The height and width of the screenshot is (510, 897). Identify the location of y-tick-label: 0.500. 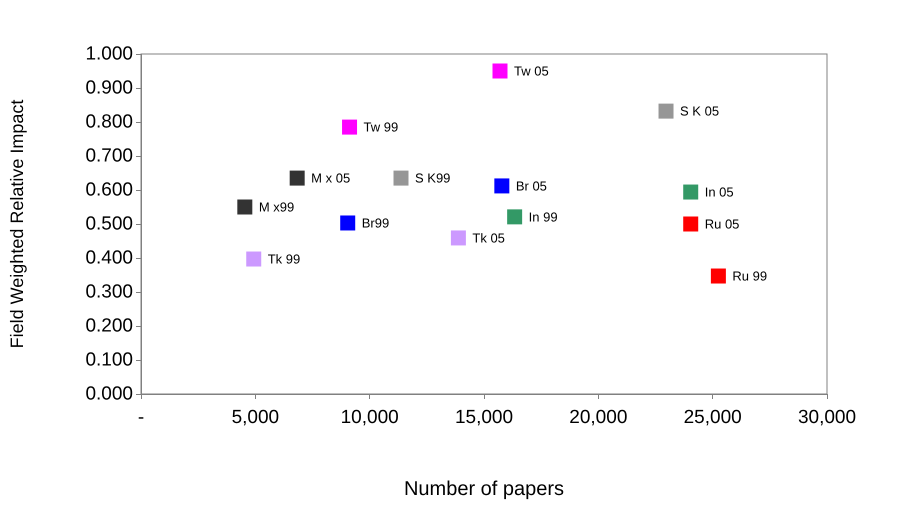
(109, 224).